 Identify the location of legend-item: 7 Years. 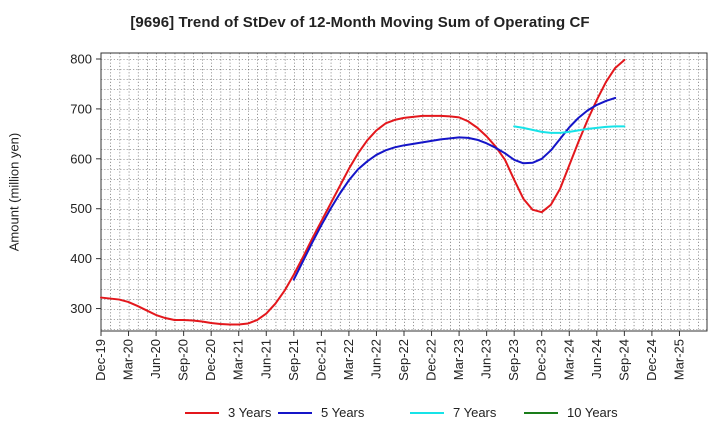
(453, 412).